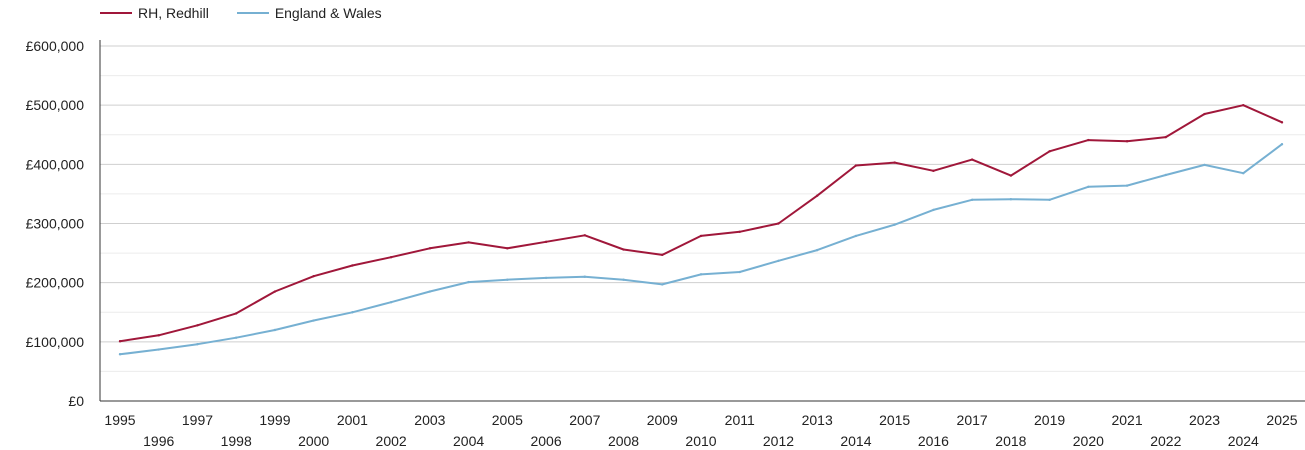  I want to click on x-tick-label: 2003, so click(429, 420).